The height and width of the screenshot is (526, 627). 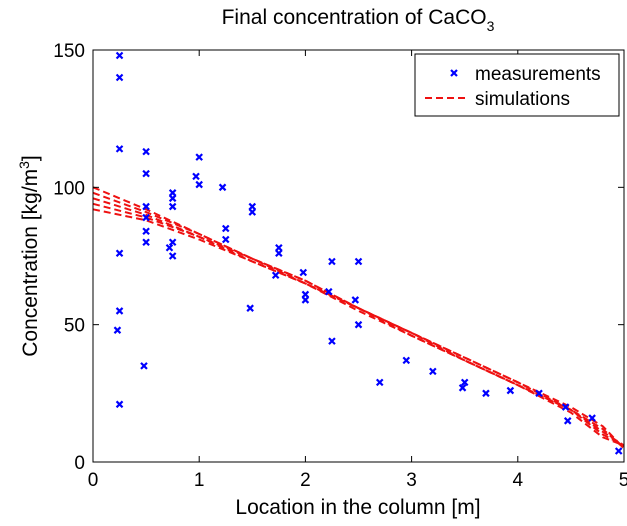 What do you see at coordinates (538, 74) in the screenshot?
I see `legend-label-measurements: measurements` at bounding box center [538, 74].